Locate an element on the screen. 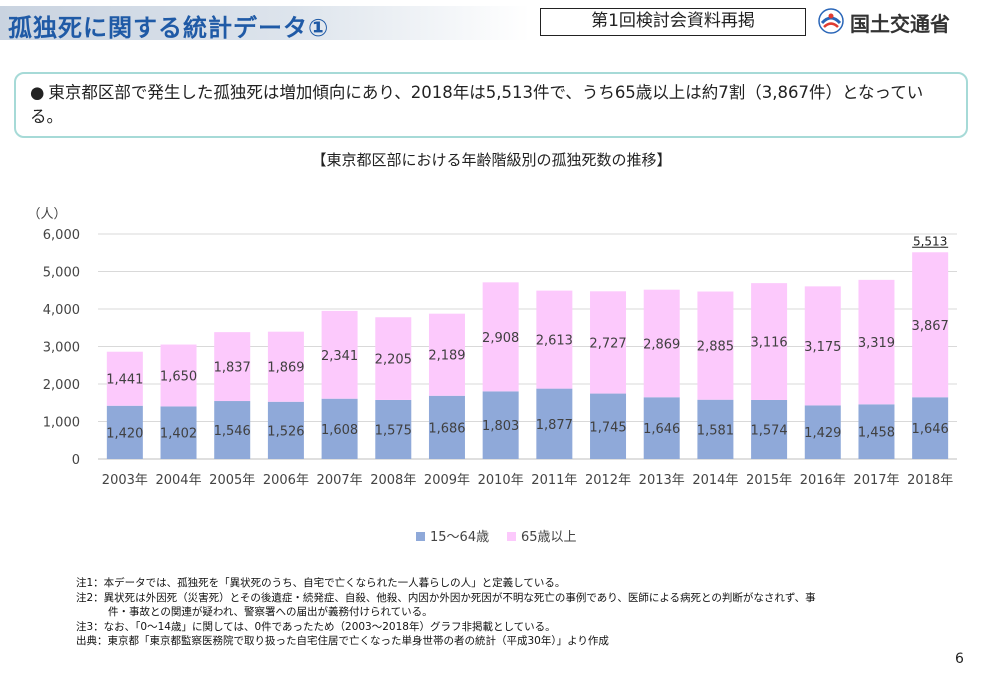 The image size is (983, 674). x-tick-label: 2011年 is located at coordinates (554, 480).